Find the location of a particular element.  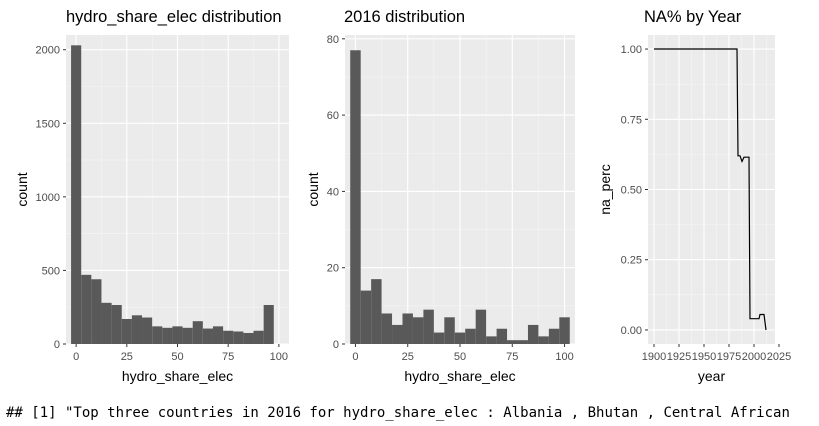

x-tick-label: 1950 is located at coordinates (704, 357).